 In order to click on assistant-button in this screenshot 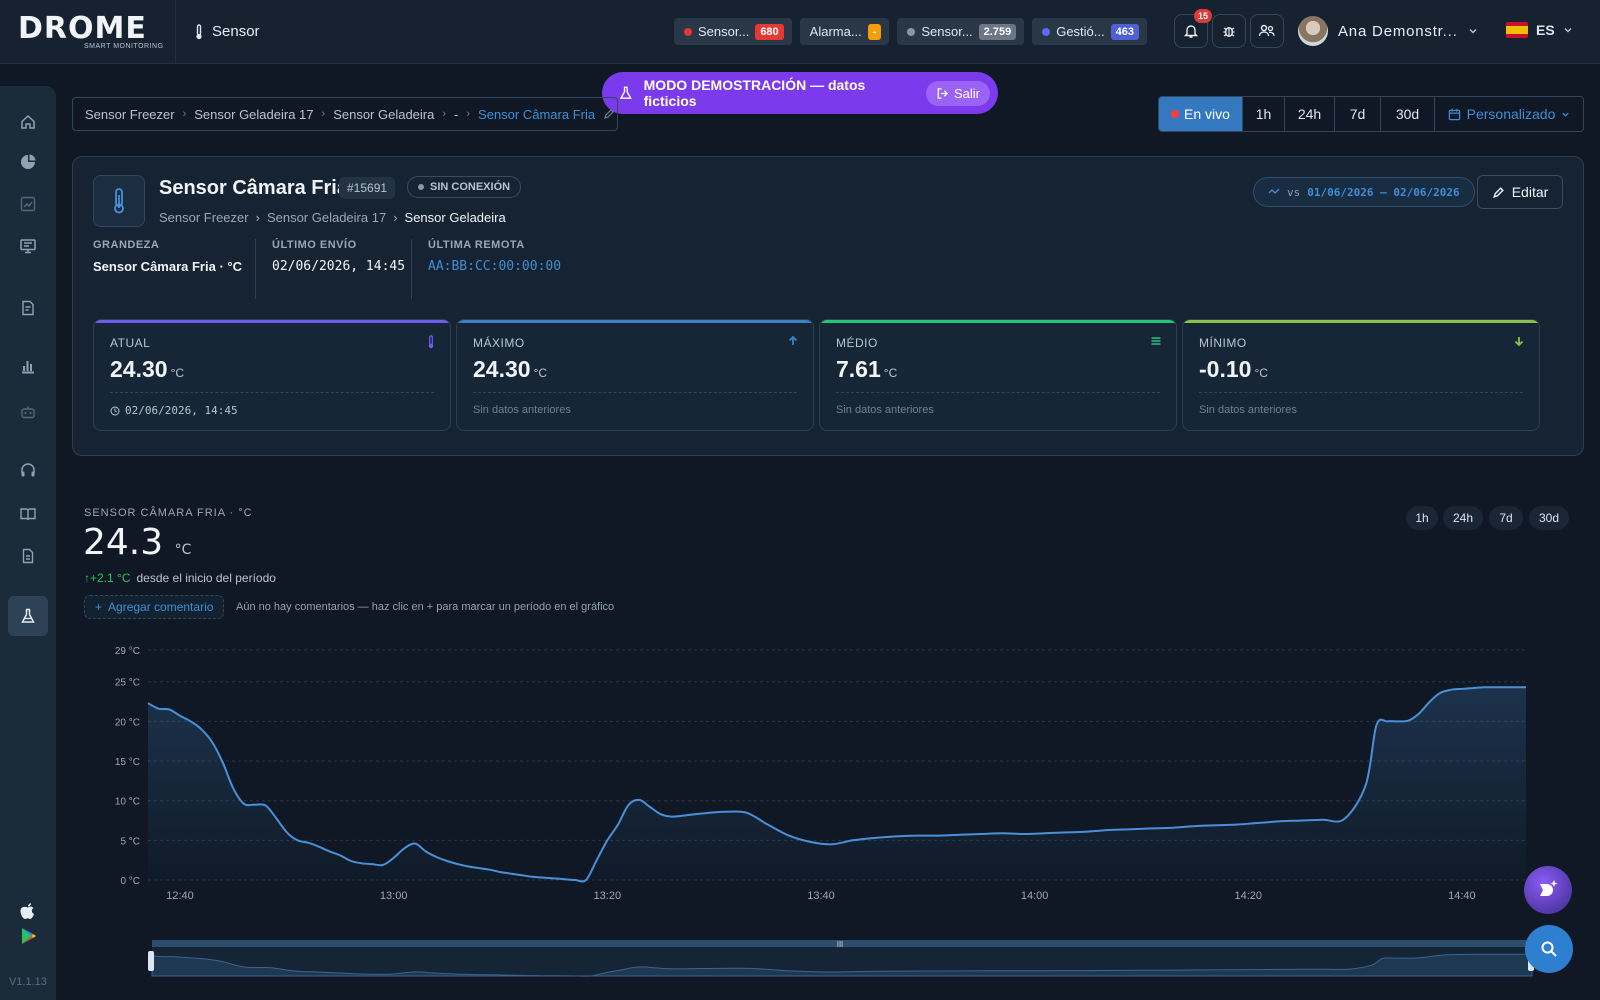, I will do `click(1548, 890)`.